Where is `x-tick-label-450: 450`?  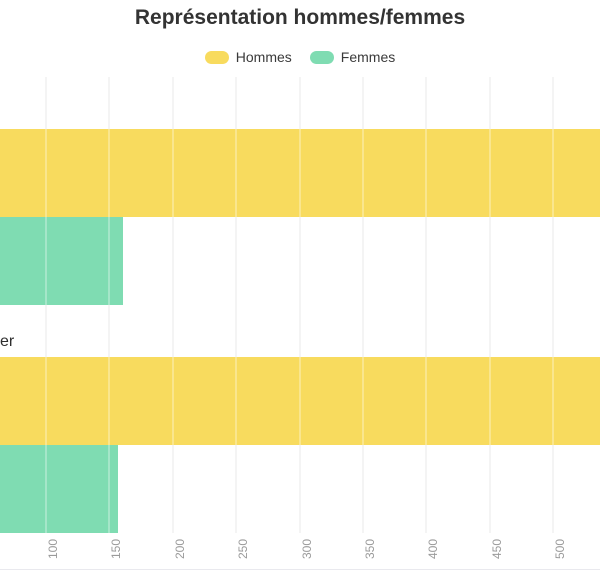
x-tick-label-450: 450 is located at coordinates (497, 549).